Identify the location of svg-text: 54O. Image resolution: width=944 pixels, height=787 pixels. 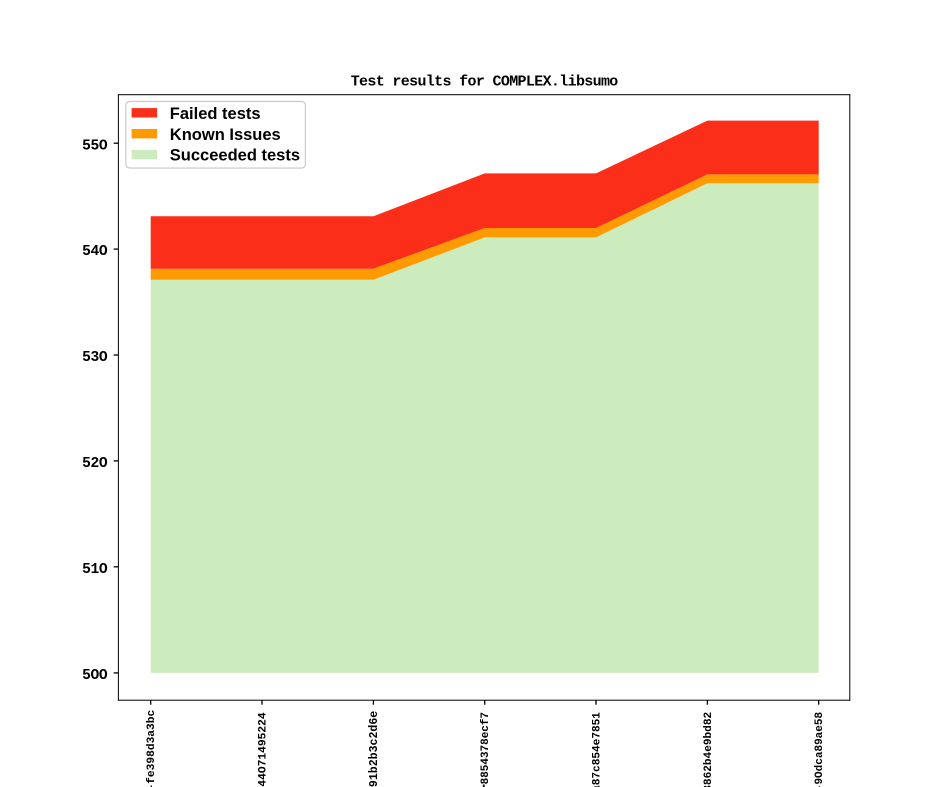
(95, 252).